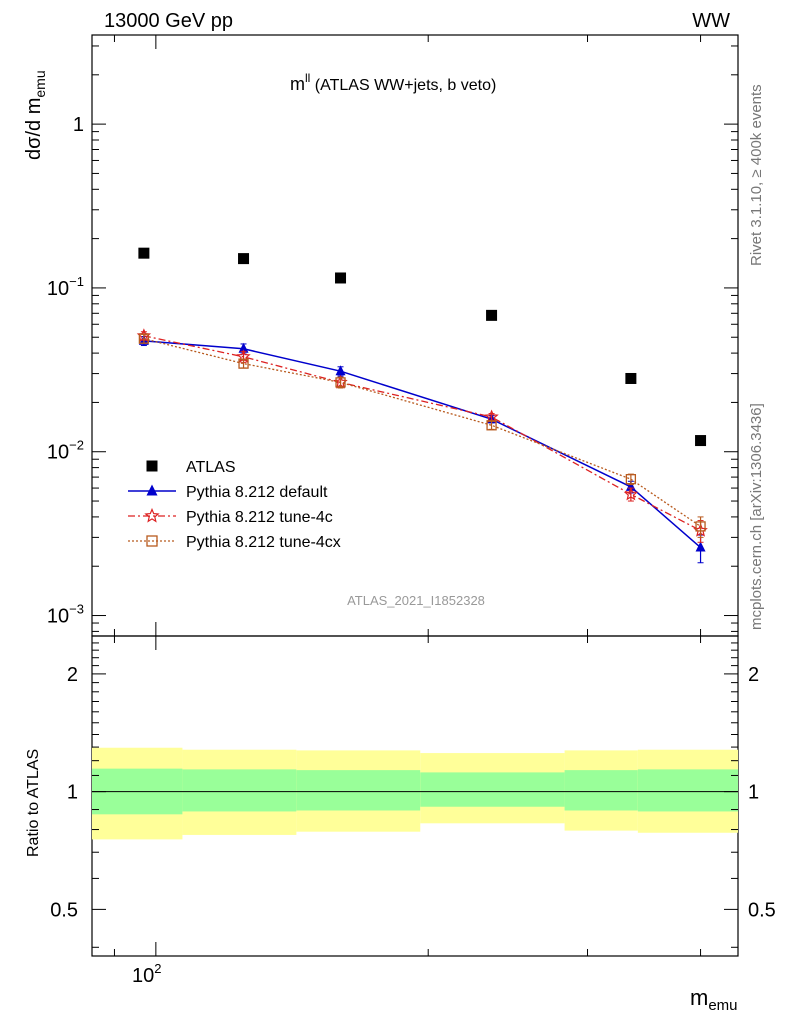  I want to click on ratio-bands, so click(415, 793).